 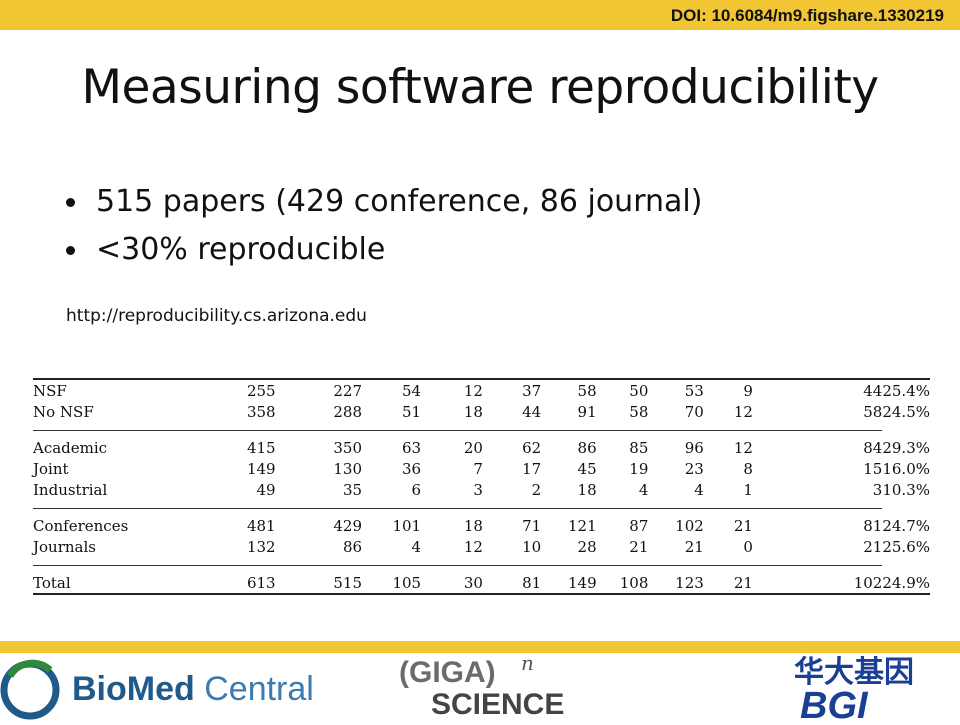 I want to click on table-cell: 23, so click(x=694, y=468).